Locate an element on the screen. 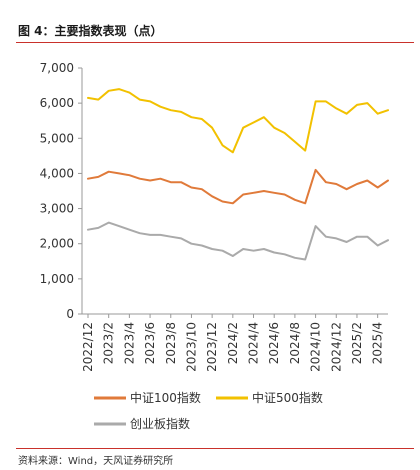  source-note: 资料来源：Wind，天风证券研究所 is located at coordinates (96, 461).